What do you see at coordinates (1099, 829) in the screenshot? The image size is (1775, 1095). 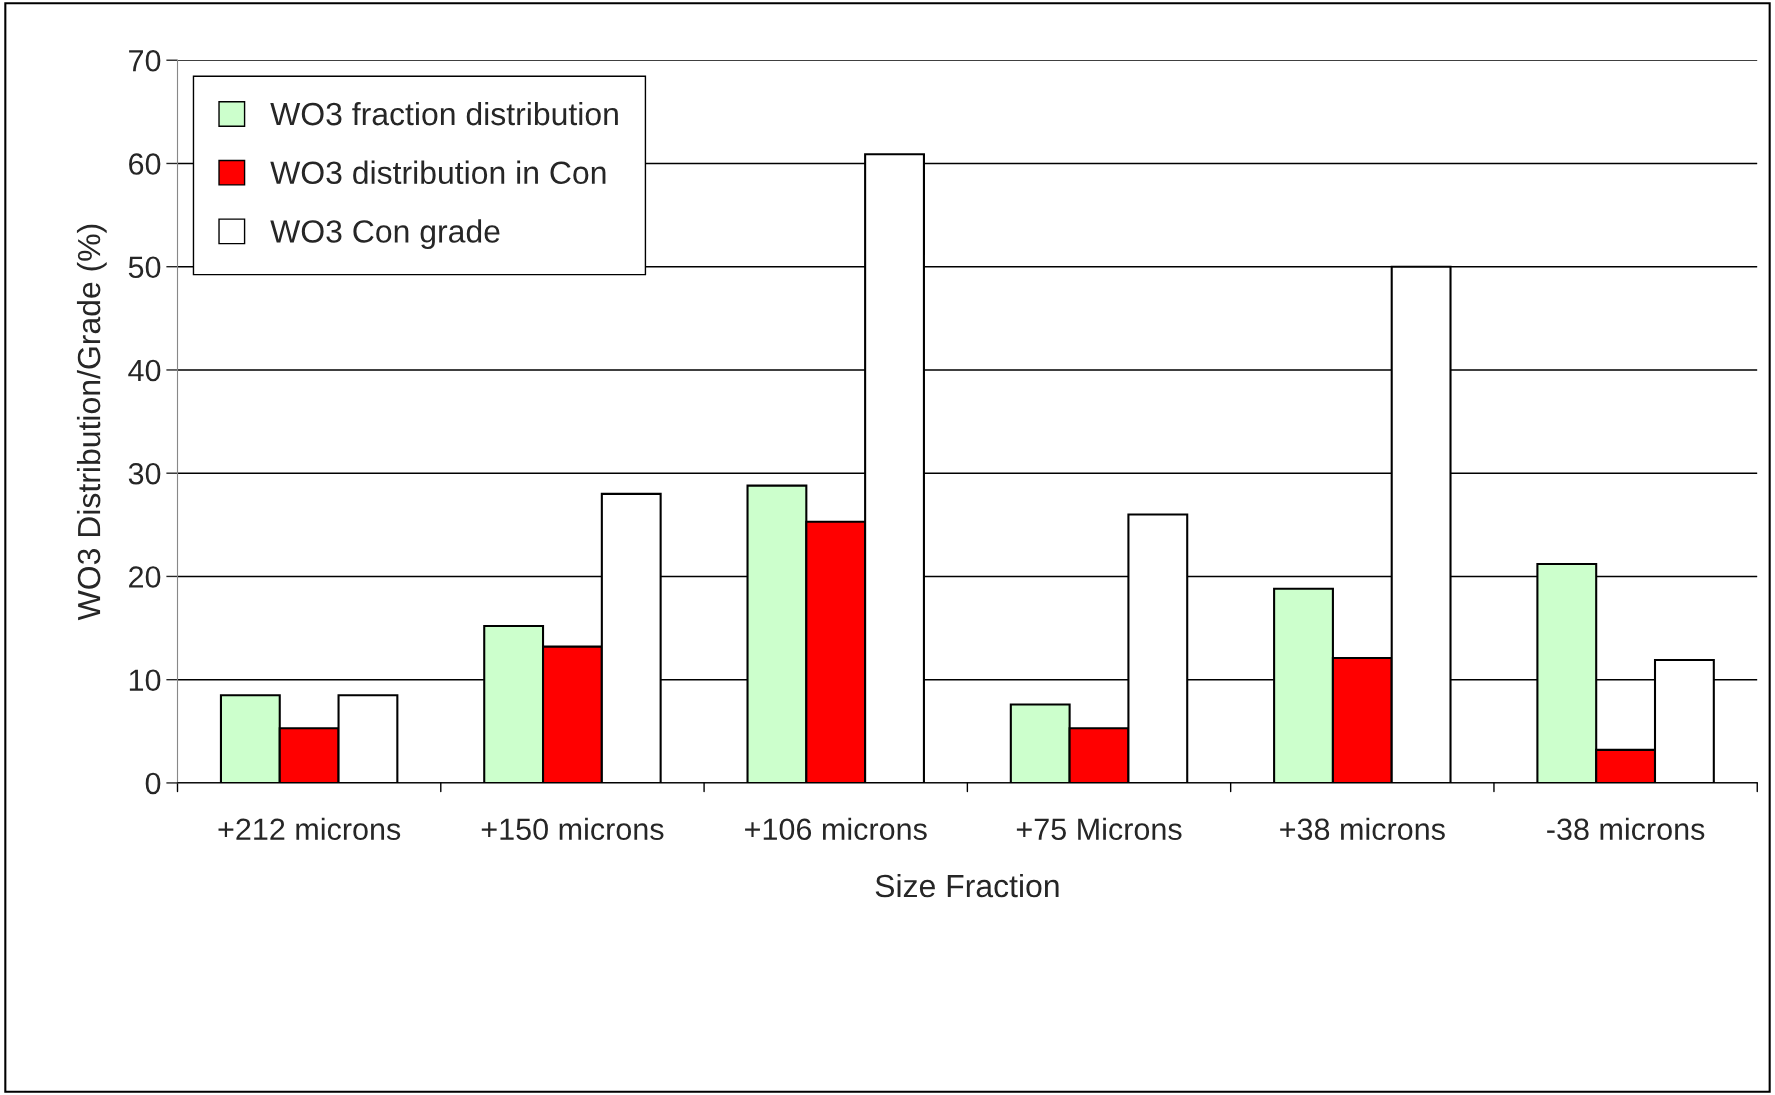 I see `x-tick-label: +75 Microns` at bounding box center [1099, 829].